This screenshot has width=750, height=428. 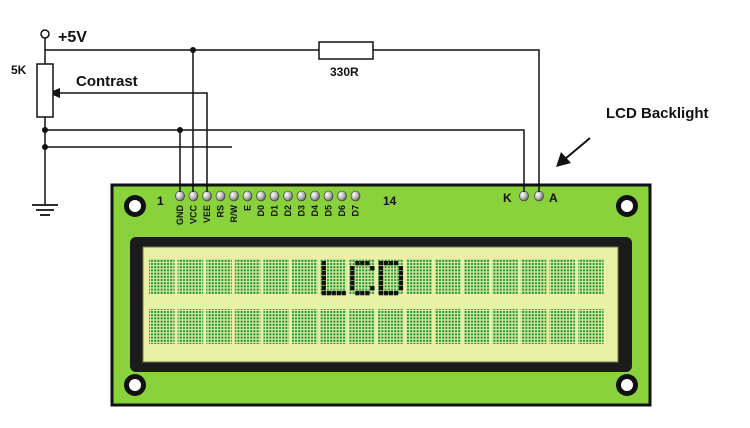 I want to click on contrast-wire, so click(x=132, y=142).